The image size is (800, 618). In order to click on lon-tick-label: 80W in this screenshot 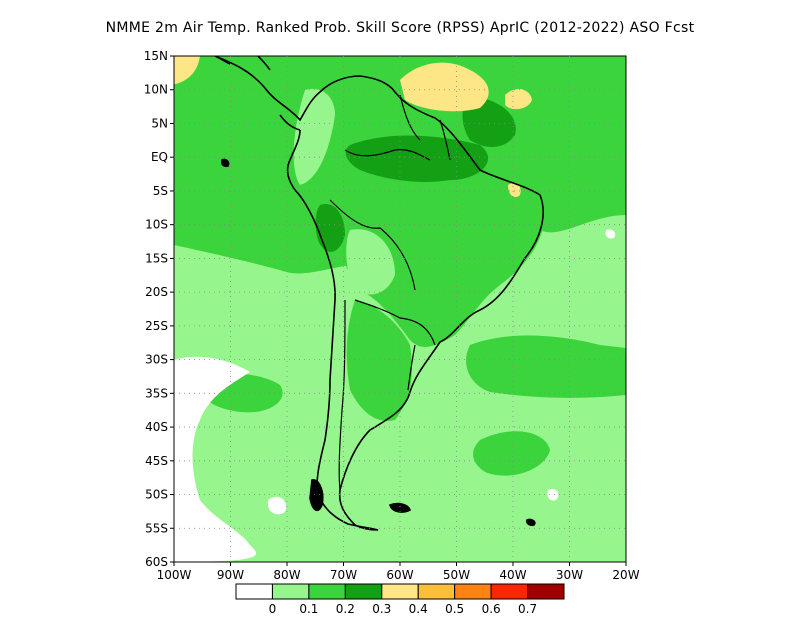, I will do `click(286, 575)`.